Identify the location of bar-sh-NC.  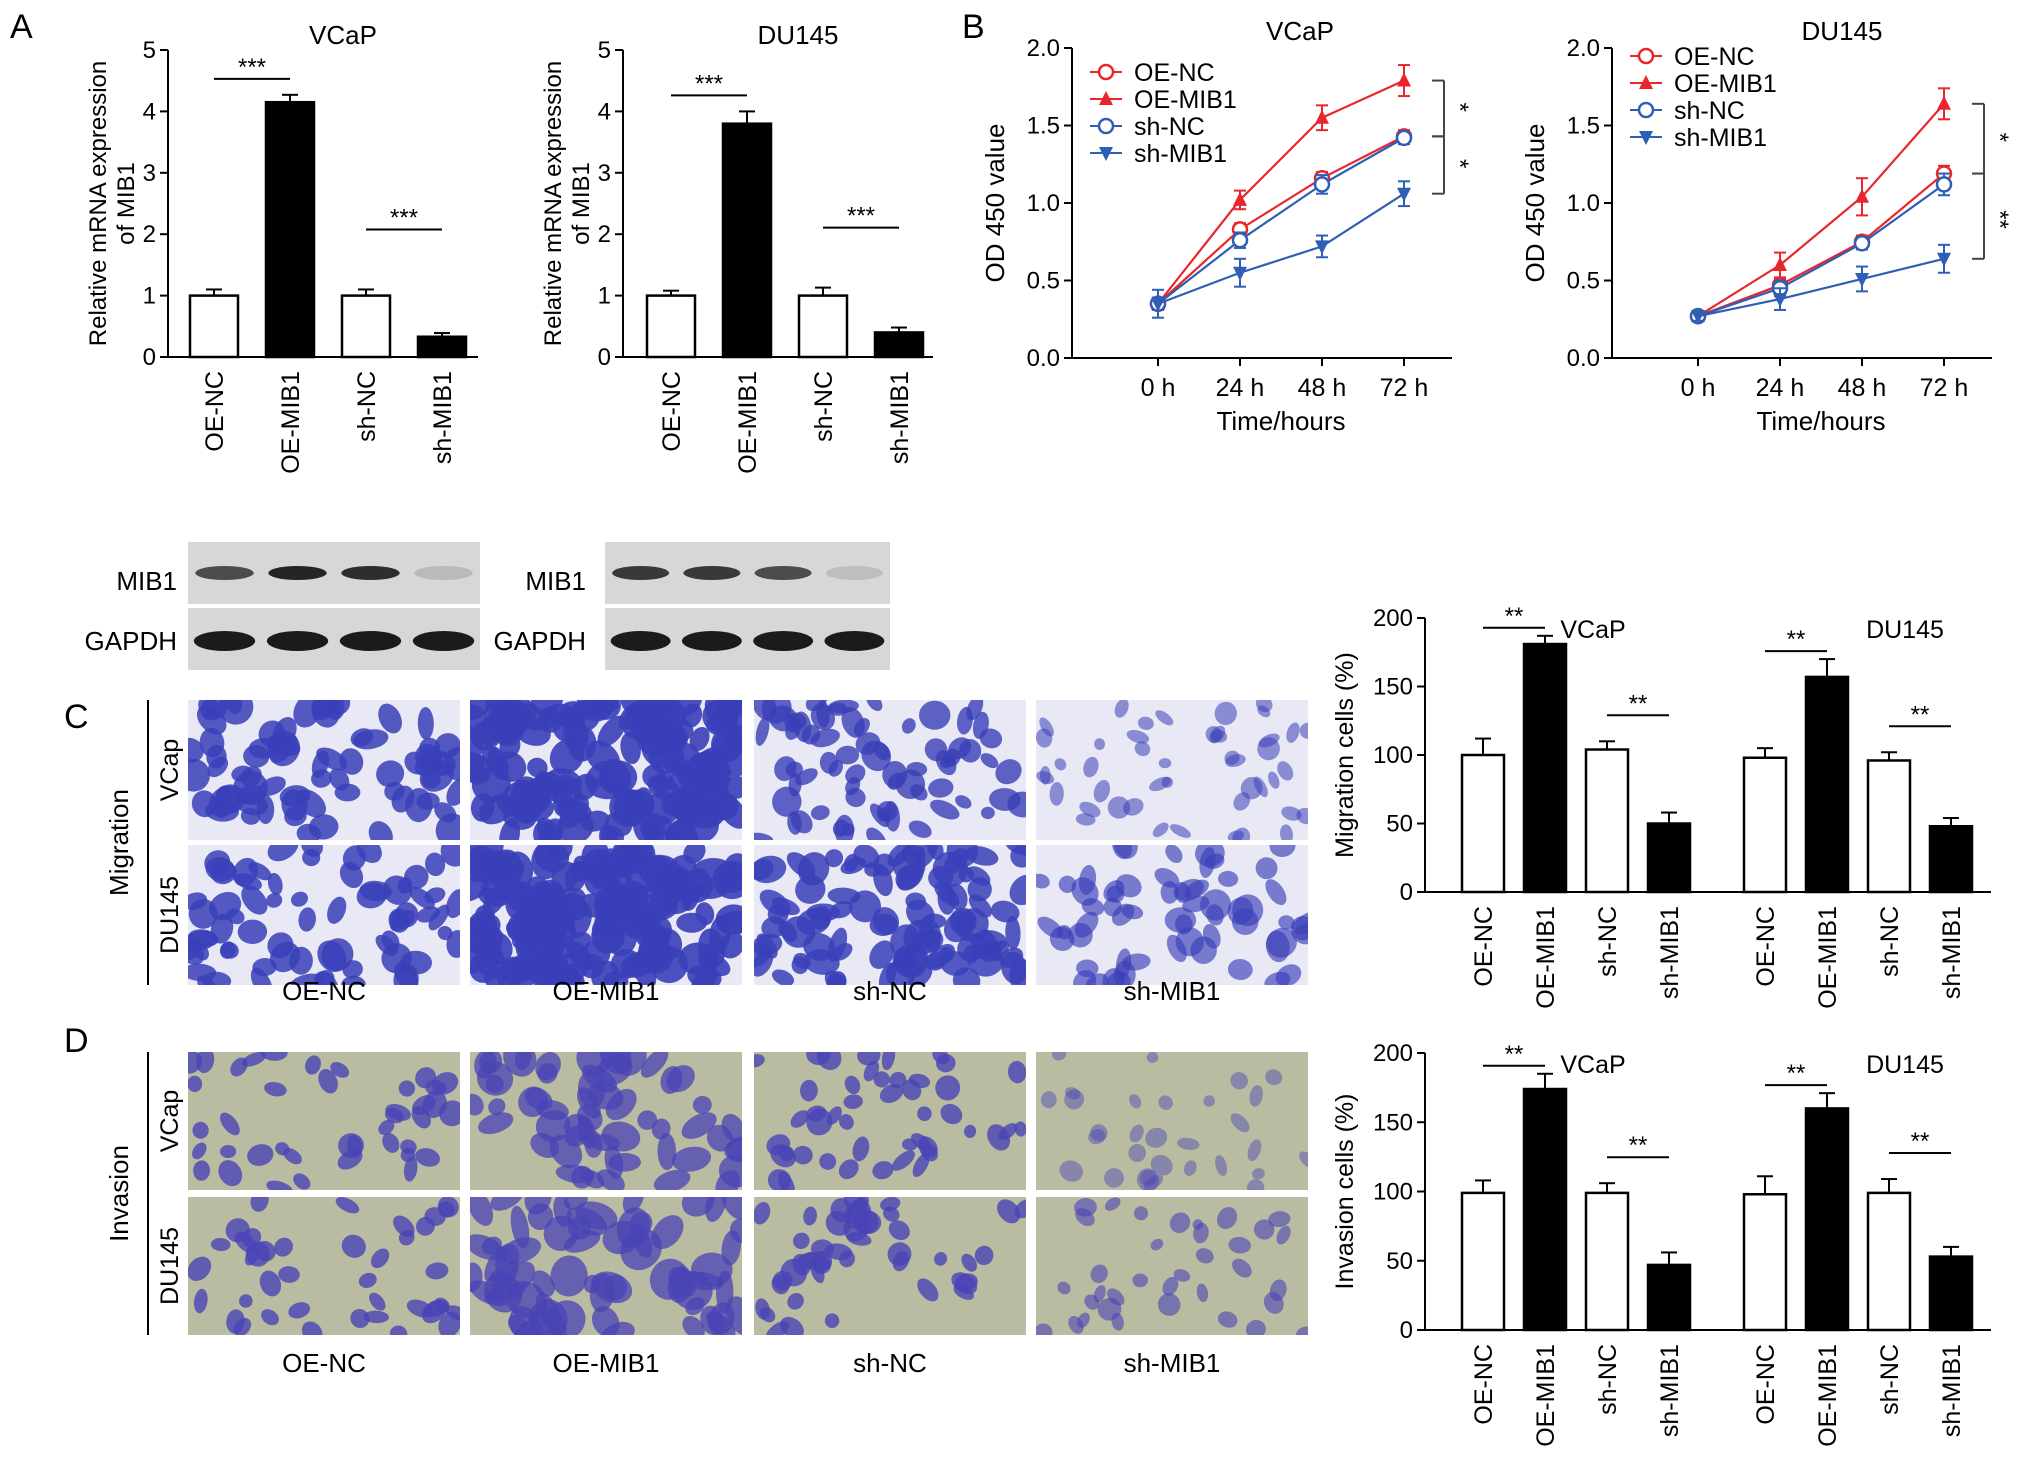
(1607, 821).